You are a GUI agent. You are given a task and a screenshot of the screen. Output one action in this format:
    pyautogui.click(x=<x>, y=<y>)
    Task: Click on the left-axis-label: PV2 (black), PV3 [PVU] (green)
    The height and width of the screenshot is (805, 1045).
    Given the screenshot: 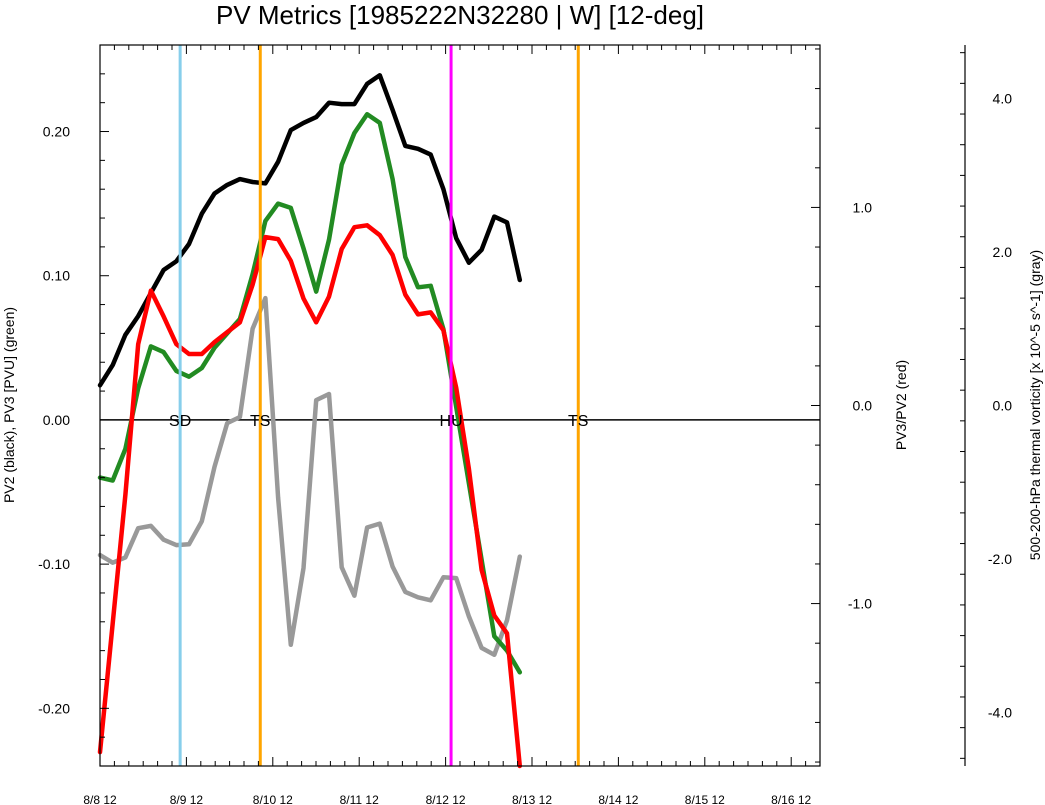 What is the action you would take?
    pyautogui.click(x=9, y=405)
    